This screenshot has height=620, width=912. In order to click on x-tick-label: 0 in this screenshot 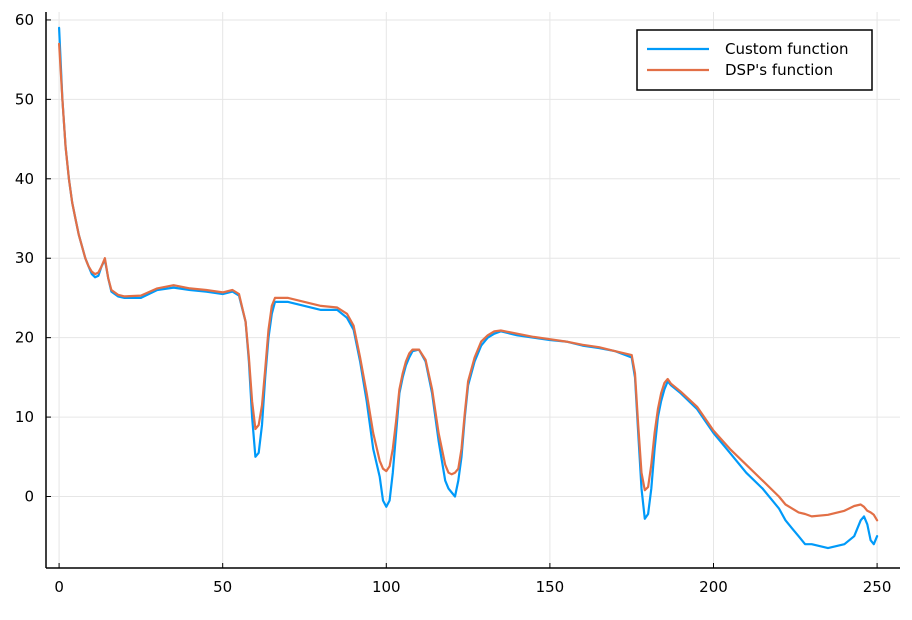, I will do `click(59, 587)`.